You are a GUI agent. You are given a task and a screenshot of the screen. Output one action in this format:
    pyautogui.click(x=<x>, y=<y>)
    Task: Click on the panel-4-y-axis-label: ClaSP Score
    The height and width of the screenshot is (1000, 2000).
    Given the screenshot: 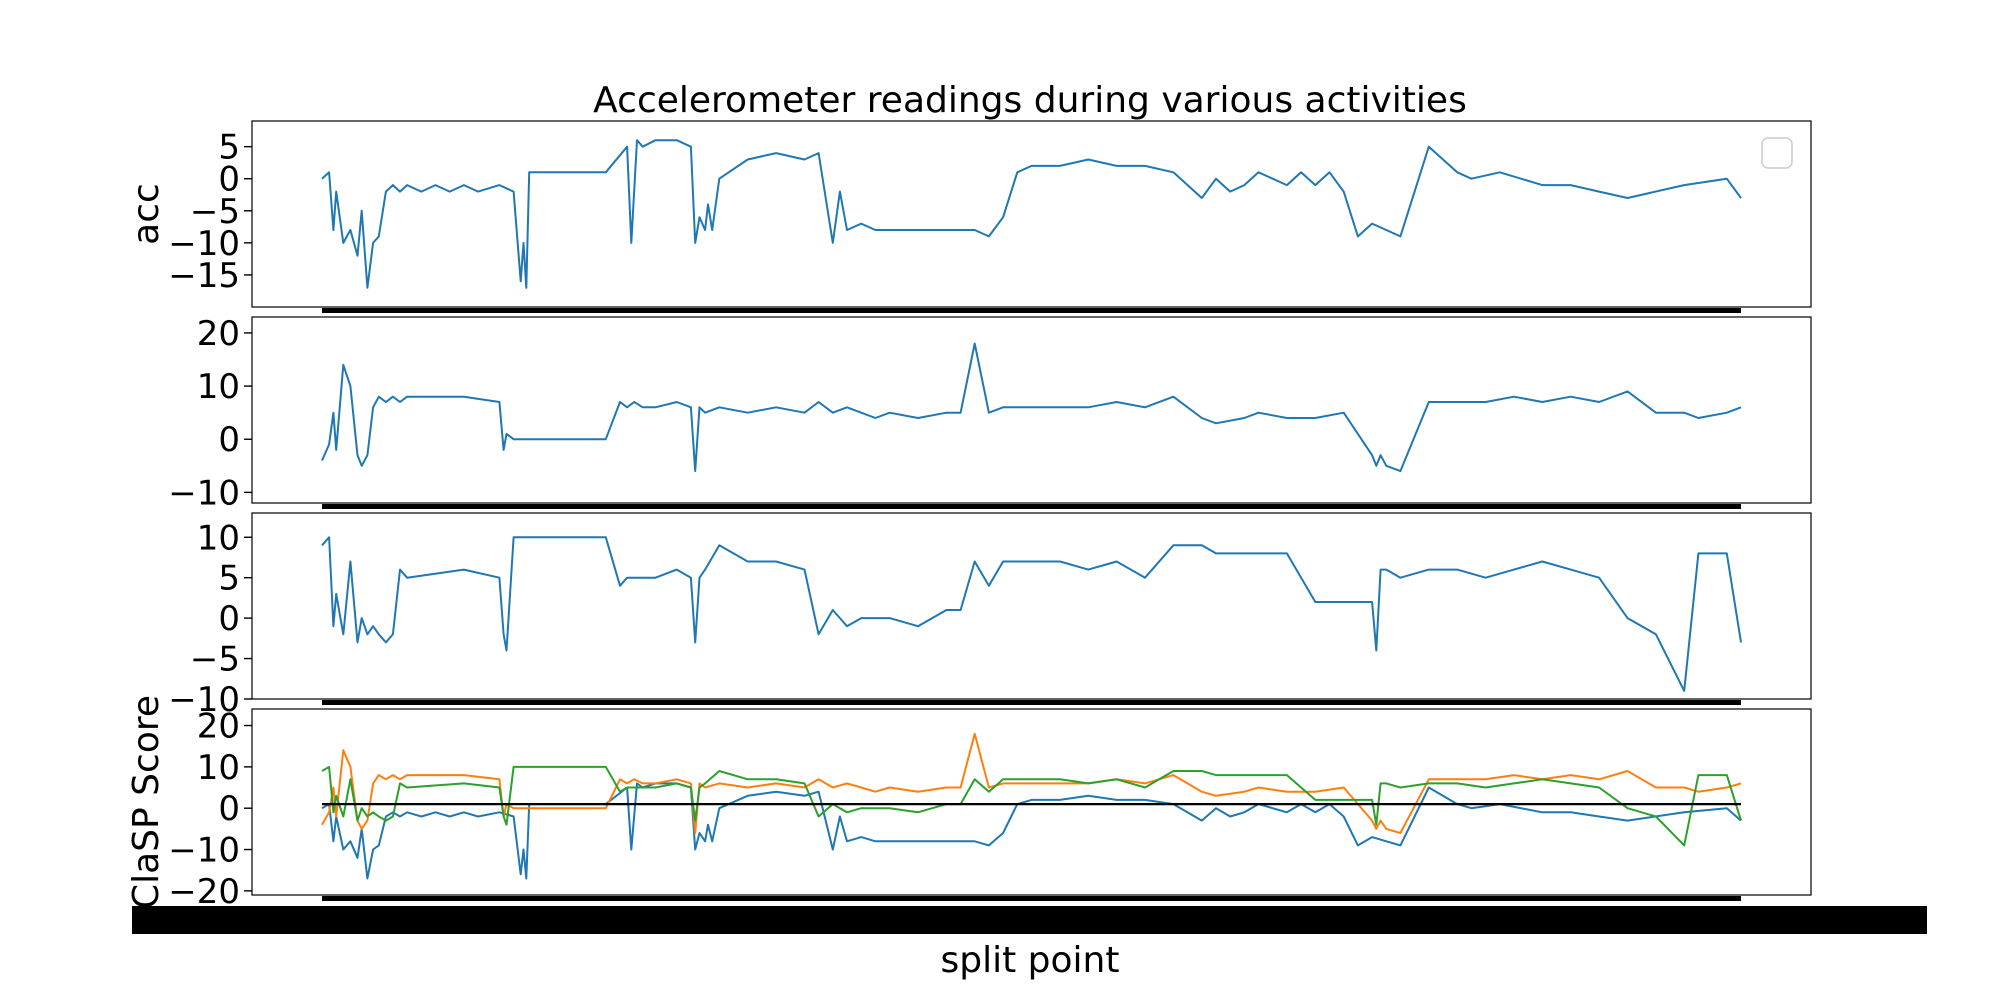 What is the action you would take?
    pyautogui.click(x=146, y=802)
    